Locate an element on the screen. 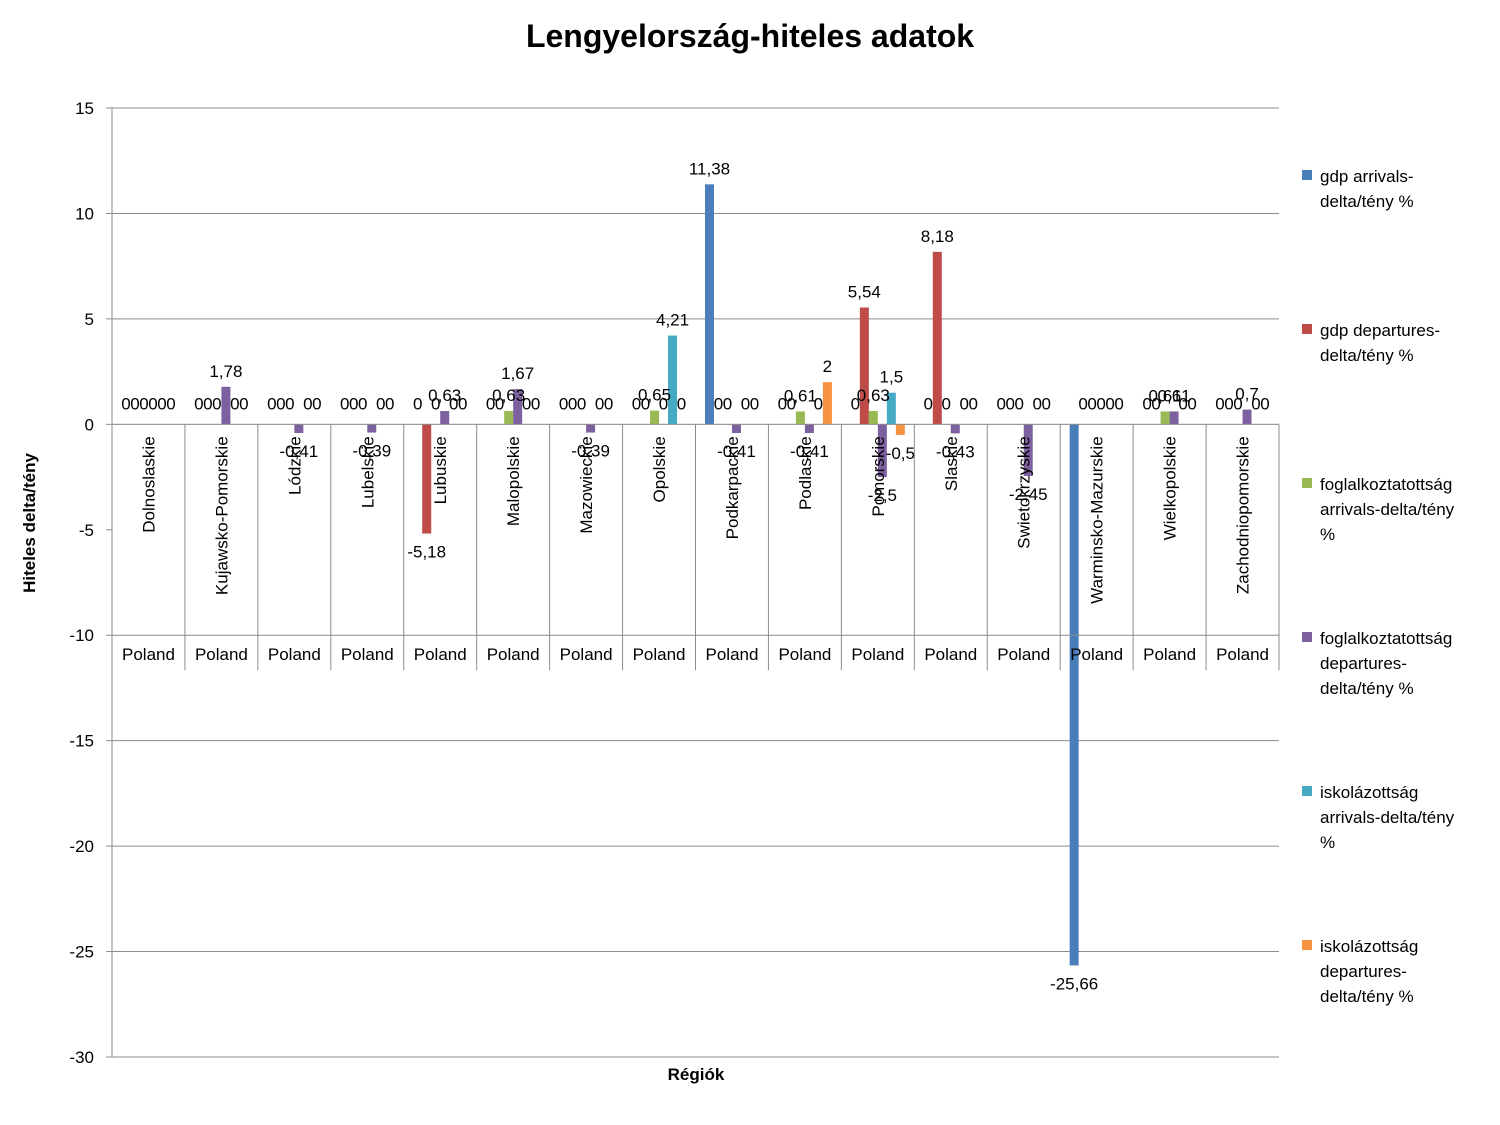 This screenshot has height=1125, width=1500. category-label: Opolskie is located at coordinates (659, 469).